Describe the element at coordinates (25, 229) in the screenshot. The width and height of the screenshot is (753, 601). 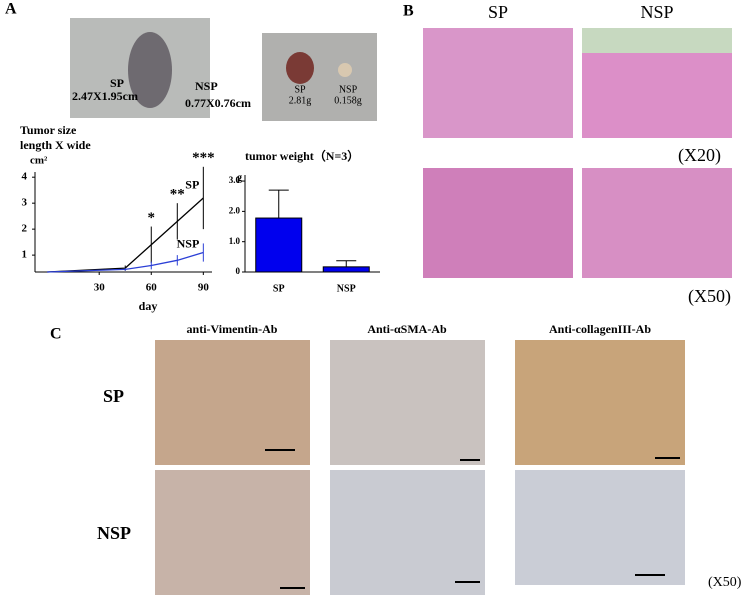
I see `y-tick-label: 2` at that location.